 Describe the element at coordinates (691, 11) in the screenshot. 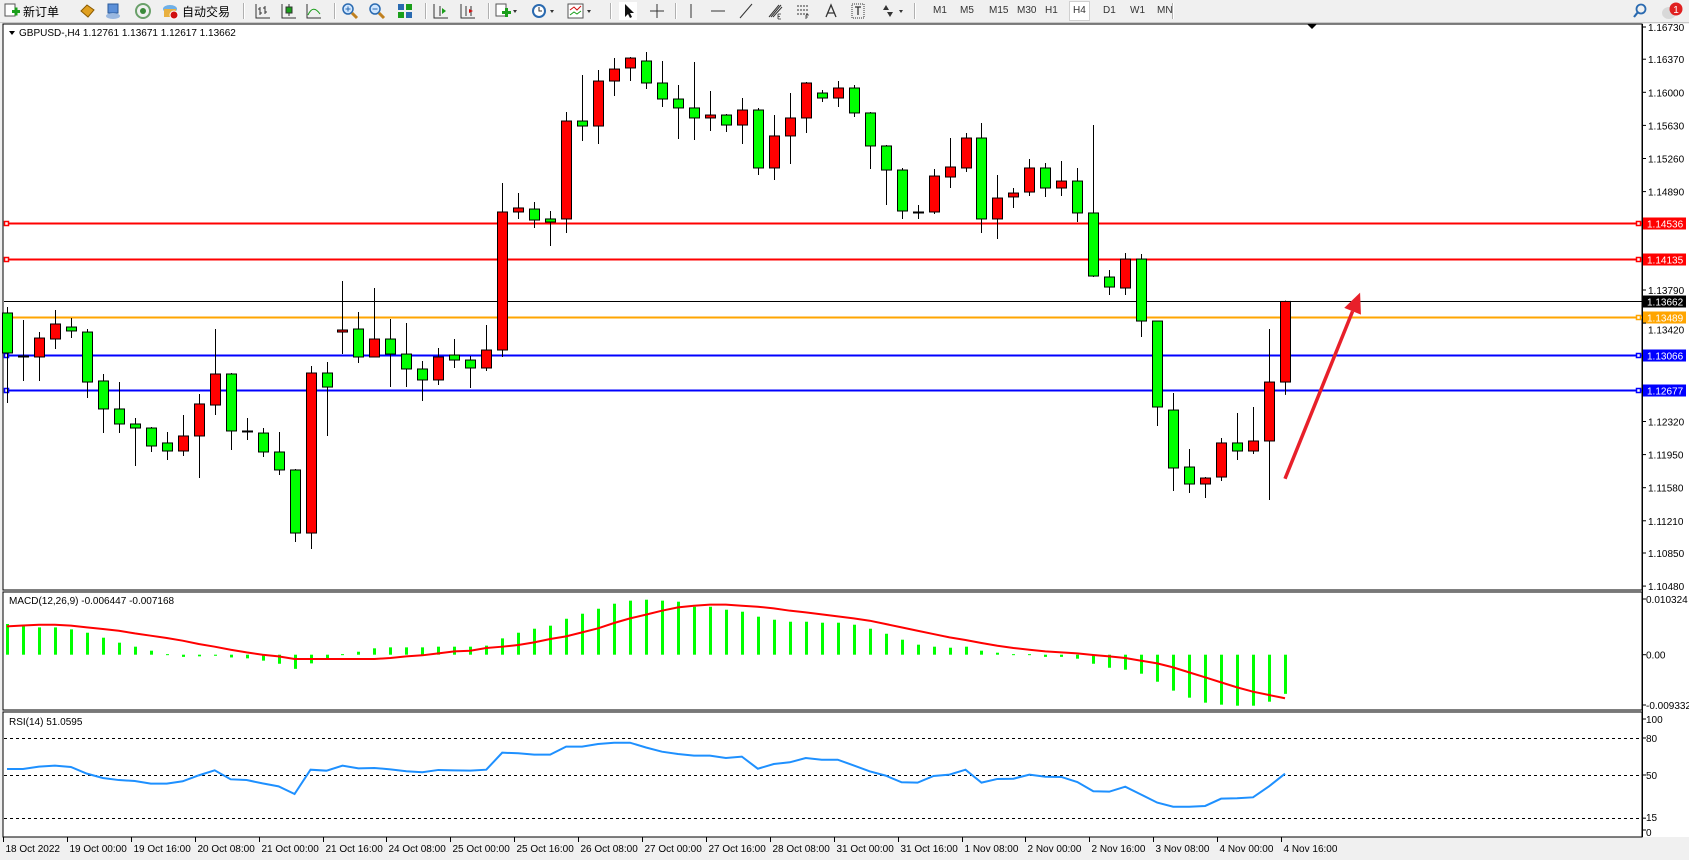

I see `vertical-line-button` at that location.